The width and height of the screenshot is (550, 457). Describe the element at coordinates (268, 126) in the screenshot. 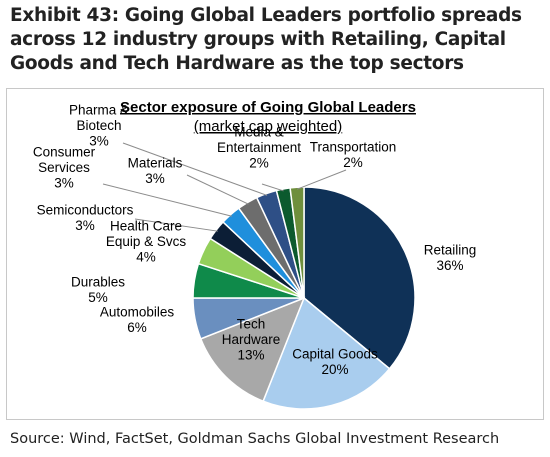

I see `chart-subtitle: (market cap weighted)` at that location.